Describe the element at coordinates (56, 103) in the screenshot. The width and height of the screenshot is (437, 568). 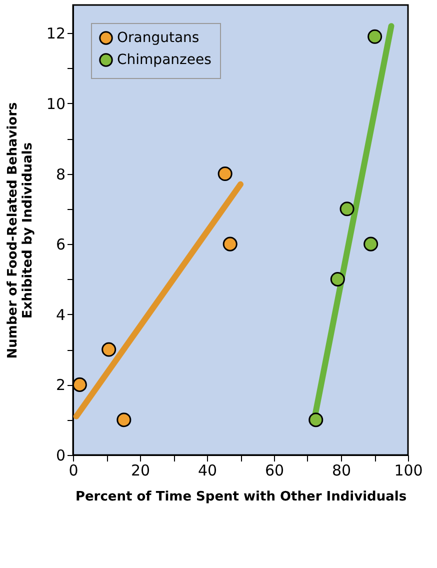
I see `y-tick-label: 10` at that location.